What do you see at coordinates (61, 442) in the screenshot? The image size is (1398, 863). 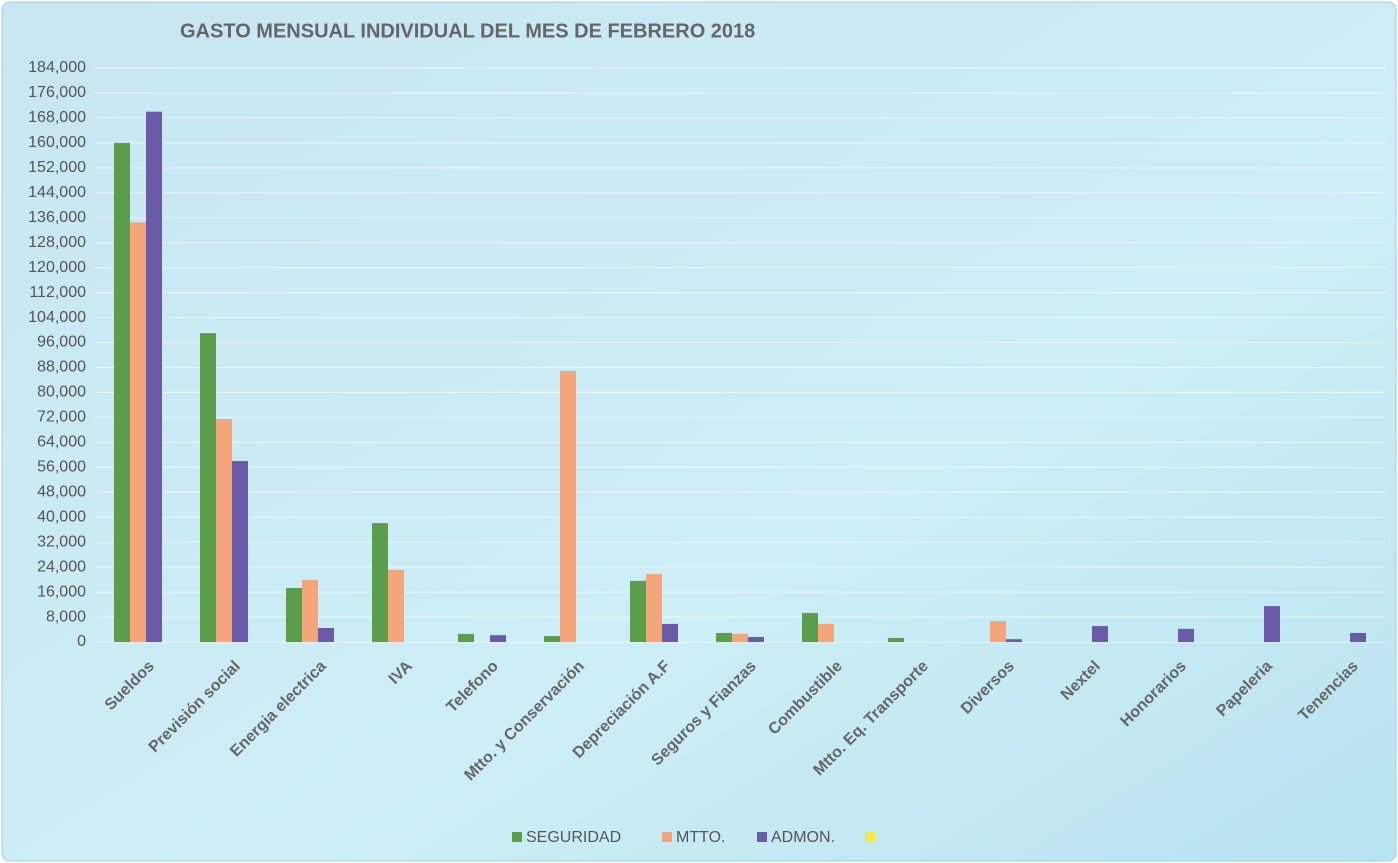 I see `y-tick-label: 64,000` at bounding box center [61, 442].